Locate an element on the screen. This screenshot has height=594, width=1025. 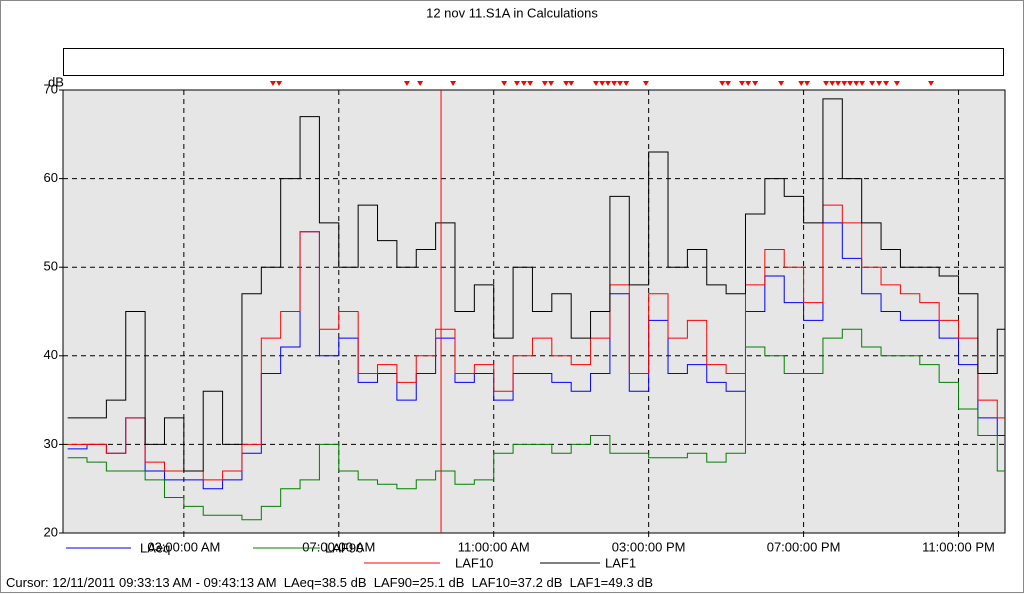
legend-label: LAF10 is located at coordinates (474, 562).